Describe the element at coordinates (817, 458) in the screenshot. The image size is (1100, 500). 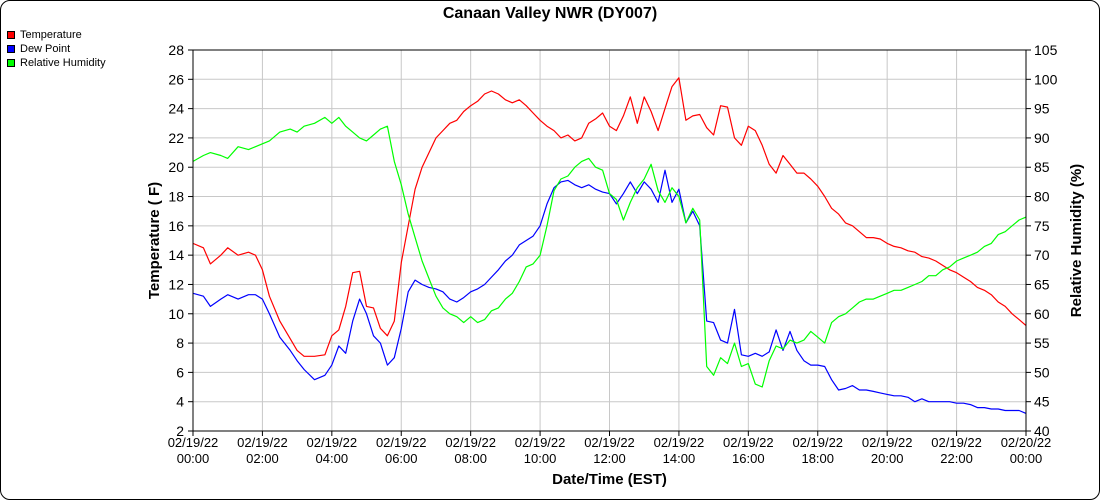
I see `x-tick-time: 18:00` at that location.